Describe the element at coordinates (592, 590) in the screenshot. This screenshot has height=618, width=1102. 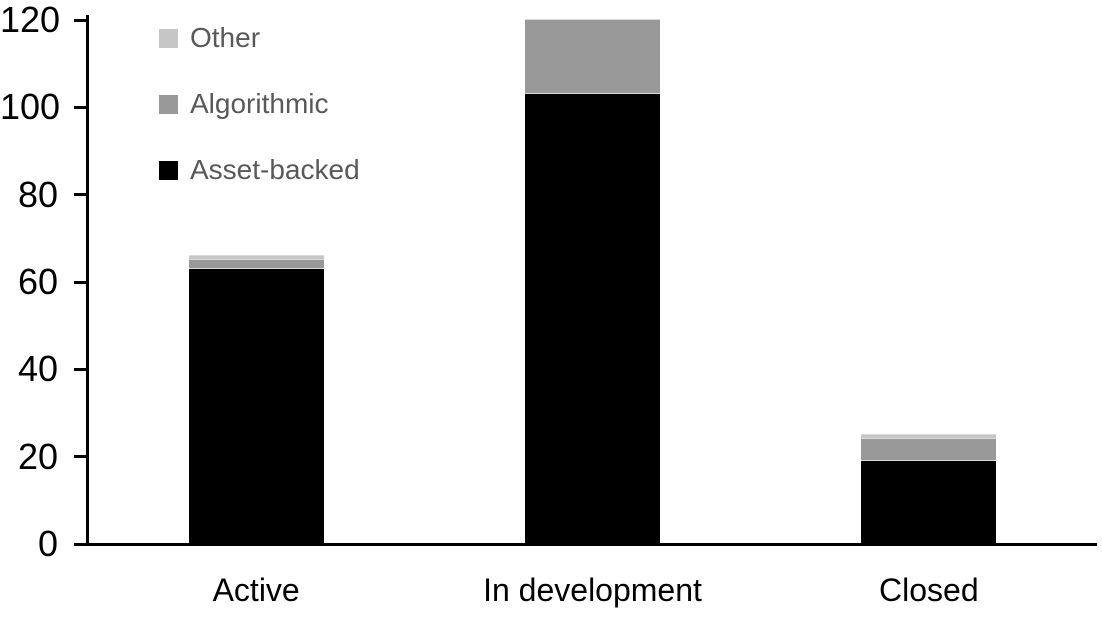
I see `x-category-label-in-development: In development` at that location.